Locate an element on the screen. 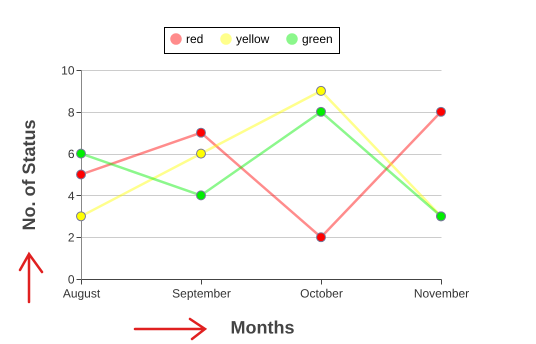 This screenshot has height=344, width=536. legend-label: yellow is located at coordinates (253, 39).